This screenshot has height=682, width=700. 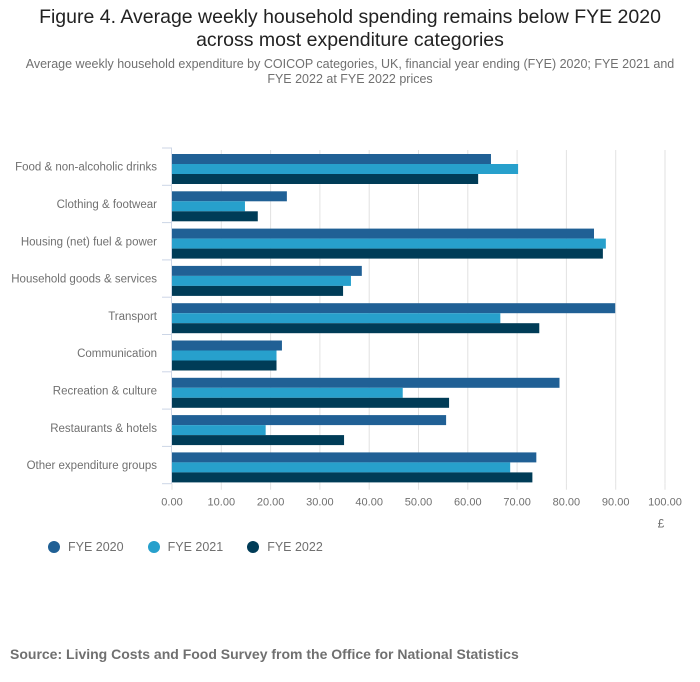 What do you see at coordinates (271, 503) in the screenshot?
I see `x-tick-label: 20.00` at bounding box center [271, 503].